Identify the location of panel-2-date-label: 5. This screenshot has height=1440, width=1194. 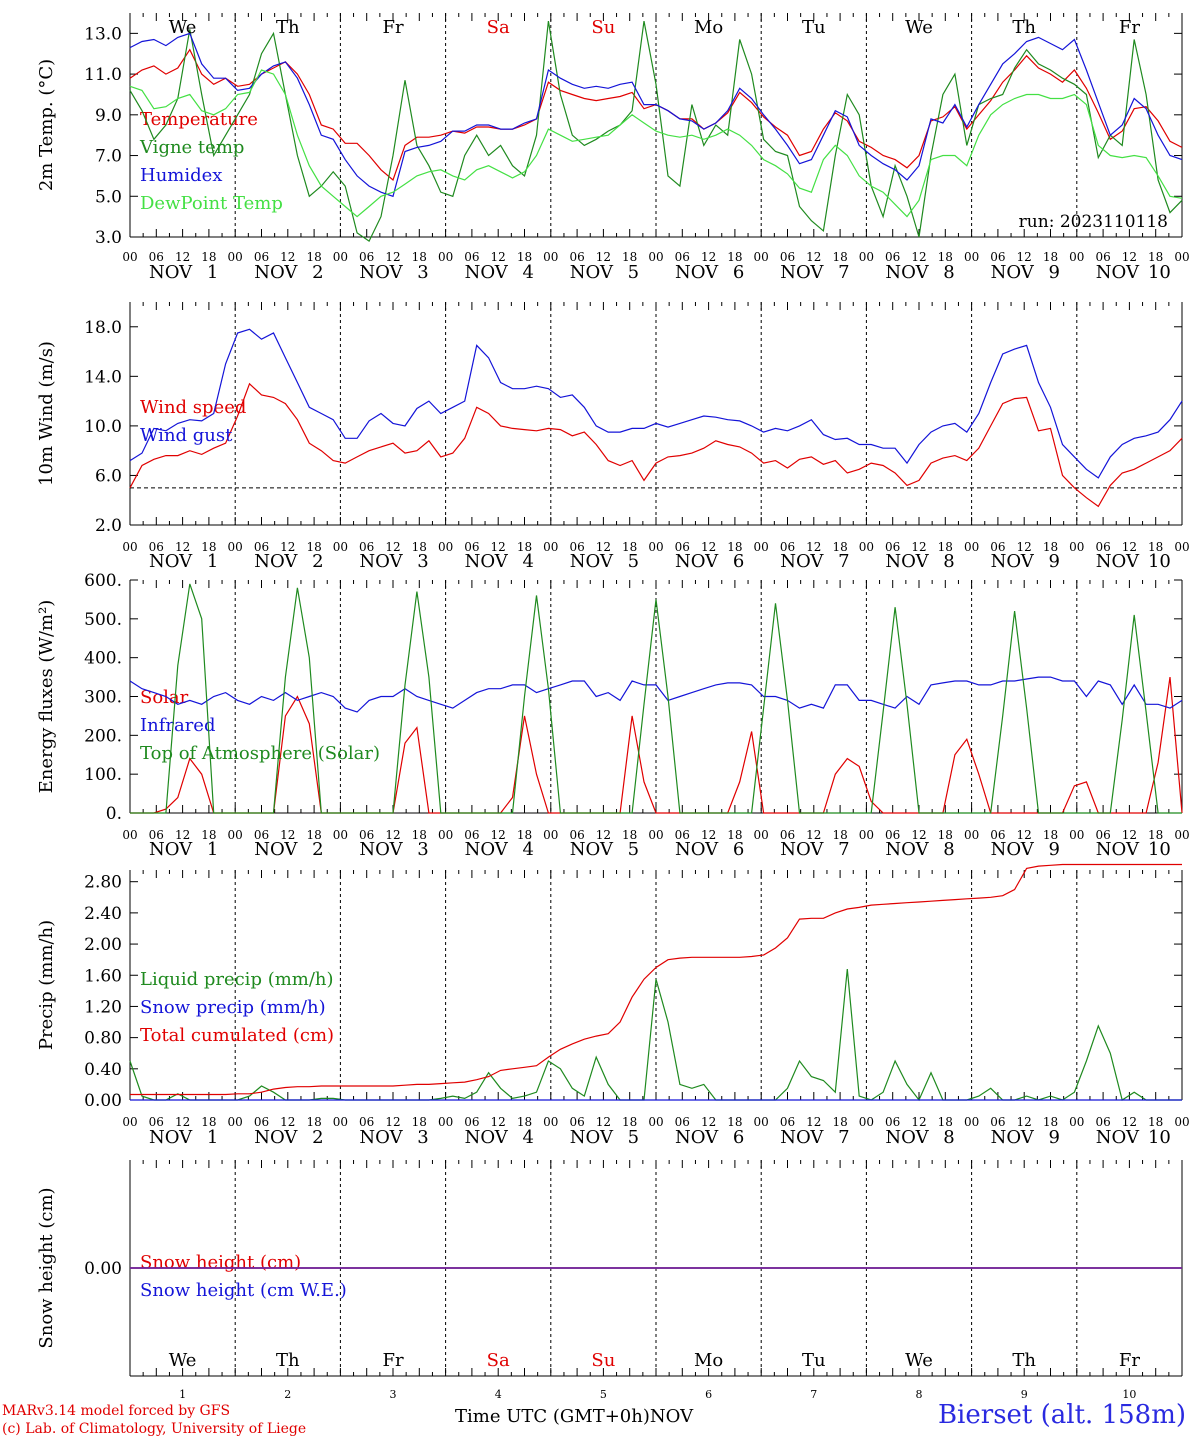
(633, 849).